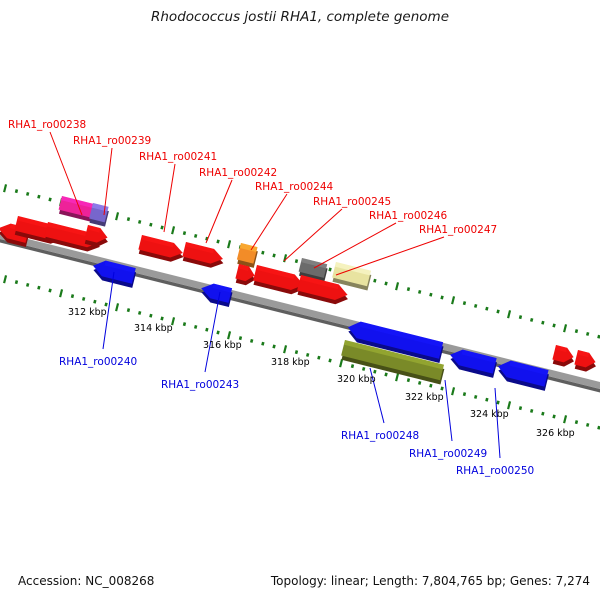 Image resolution: width=600 pixels, height=600 pixels. Describe the element at coordinates (87, 312) in the screenshot. I see `scale-tick-label: 312 kbp` at that location.